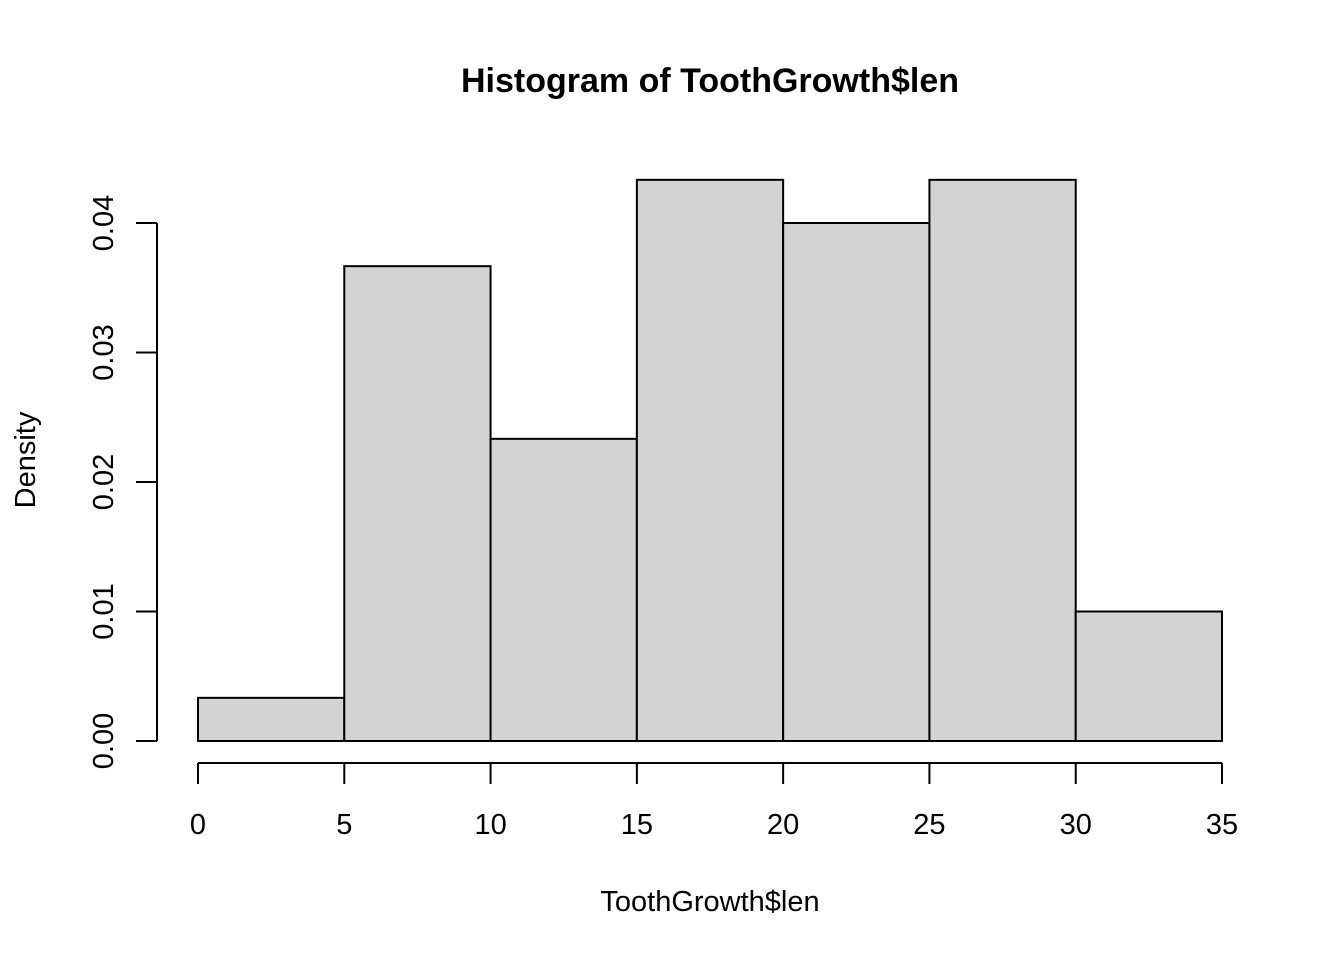  What do you see at coordinates (929, 825) in the screenshot?
I see `x-tick-label: 25` at bounding box center [929, 825].